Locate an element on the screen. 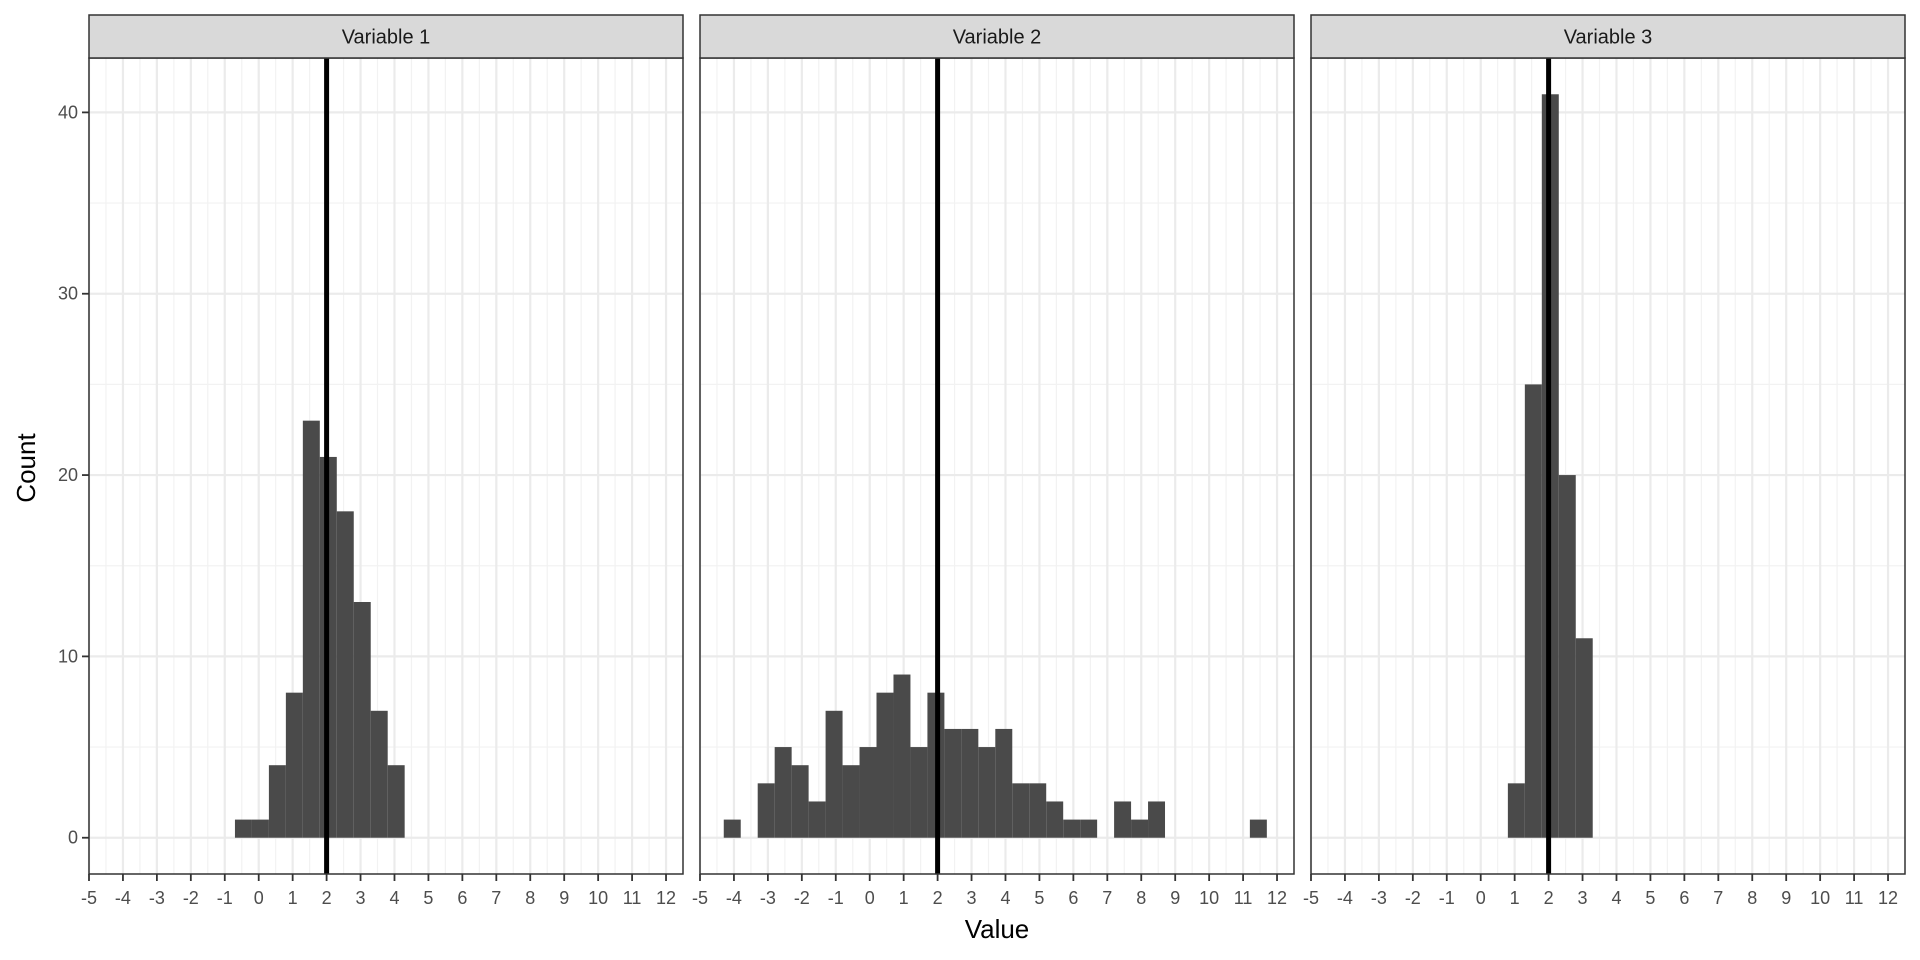 This screenshot has height=960, width=1920. facet-strip-title: Variable 2 is located at coordinates (997, 38).